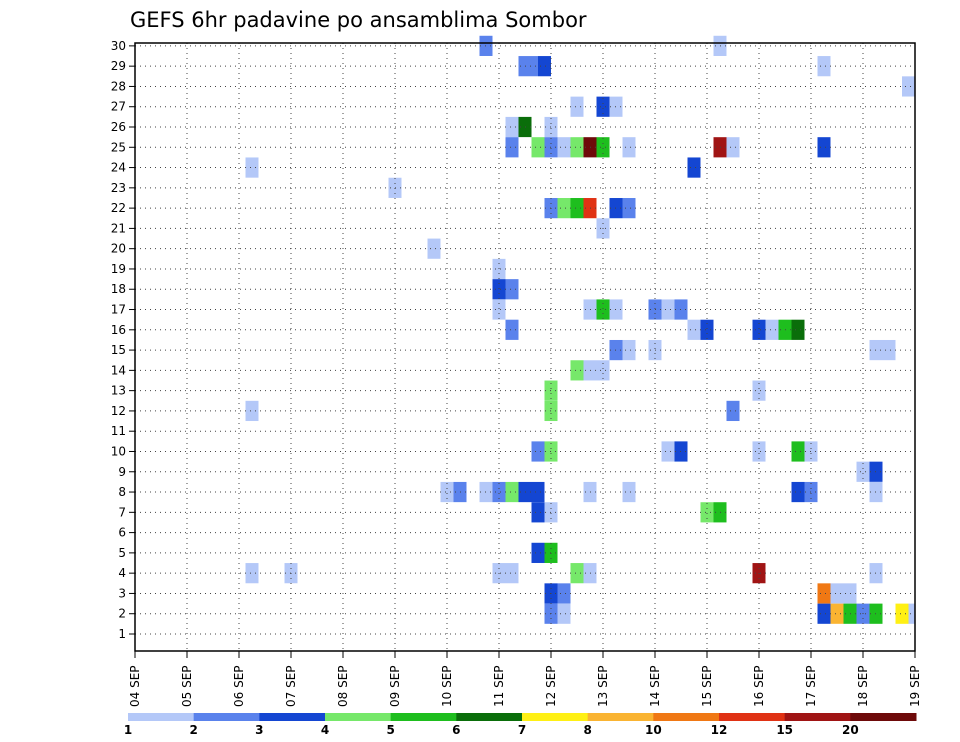 This screenshot has width=960, height=742. What do you see at coordinates (655, 686) in the screenshot?
I see `x-tick-label: 14 SEP` at bounding box center [655, 686].